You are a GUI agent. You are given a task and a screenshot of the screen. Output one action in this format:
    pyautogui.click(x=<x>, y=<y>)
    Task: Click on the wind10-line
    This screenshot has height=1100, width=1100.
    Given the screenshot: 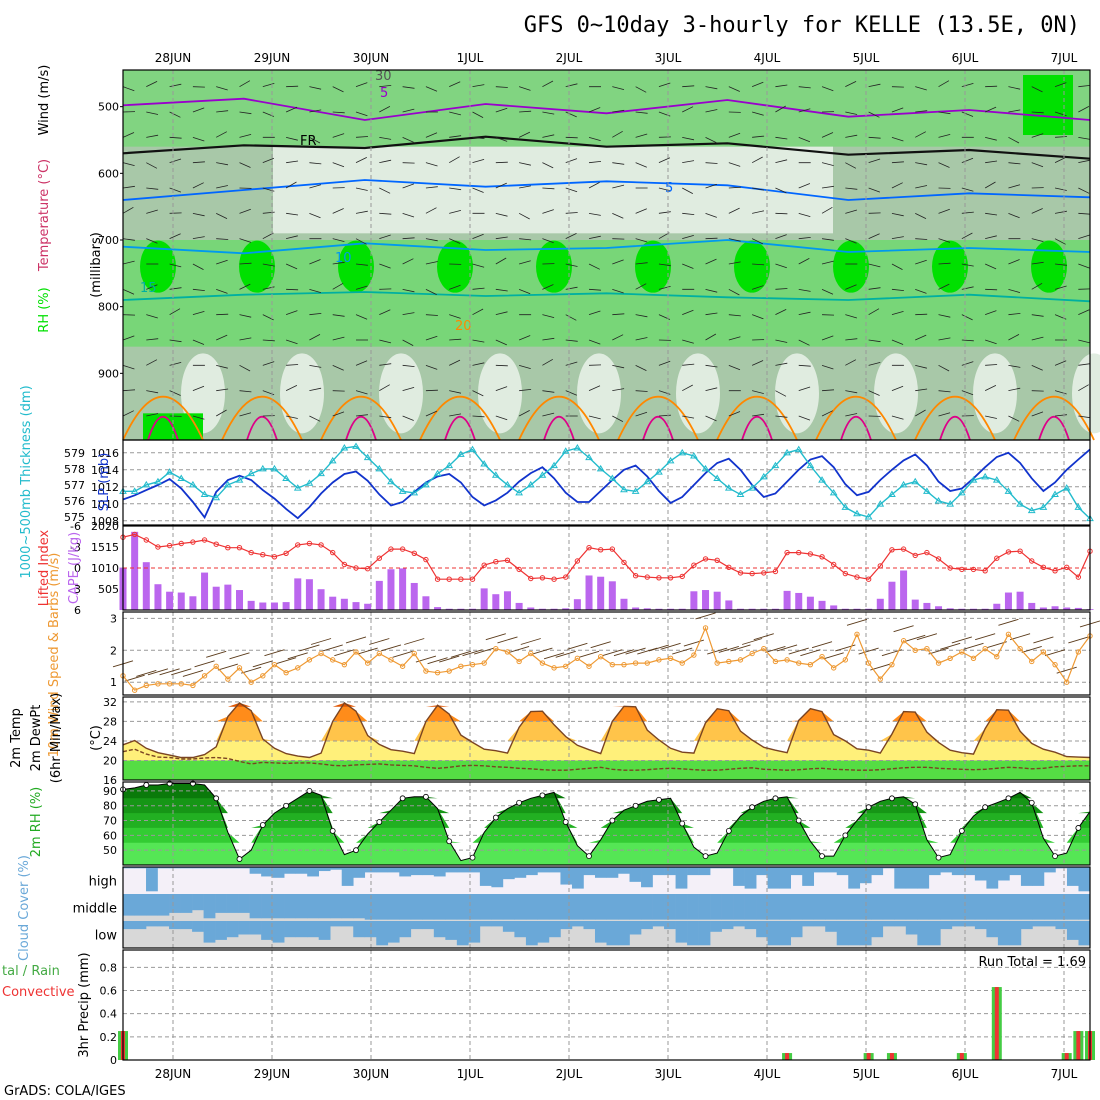 What is the action you would take?
    pyautogui.click(x=606, y=658)
    